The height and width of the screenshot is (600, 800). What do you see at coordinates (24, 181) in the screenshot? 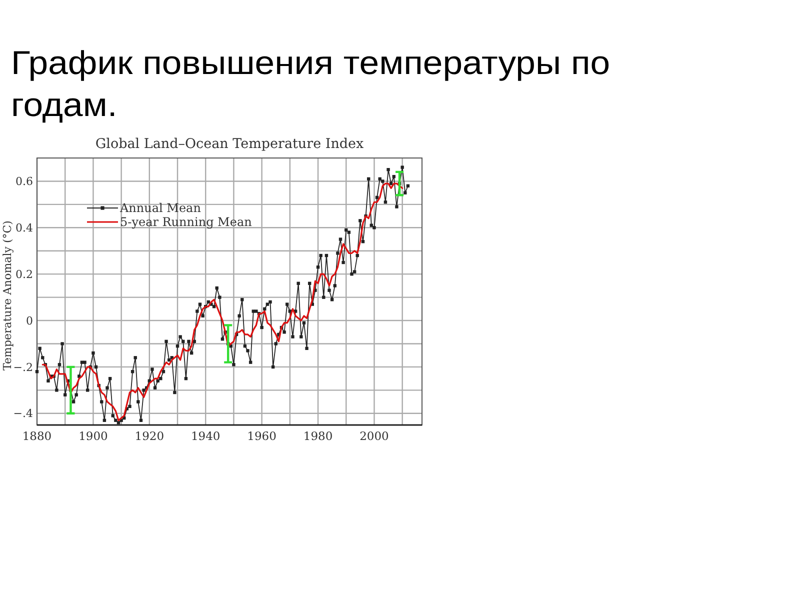
I see `y-tick-label: 0.6` at bounding box center [24, 181].